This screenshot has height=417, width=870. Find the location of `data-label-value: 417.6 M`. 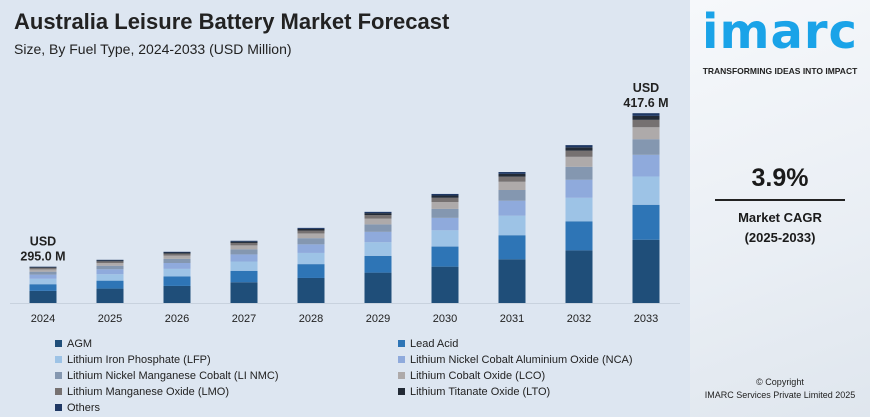

data-label-value: 417.6 M is located at coordinates (645, 103).